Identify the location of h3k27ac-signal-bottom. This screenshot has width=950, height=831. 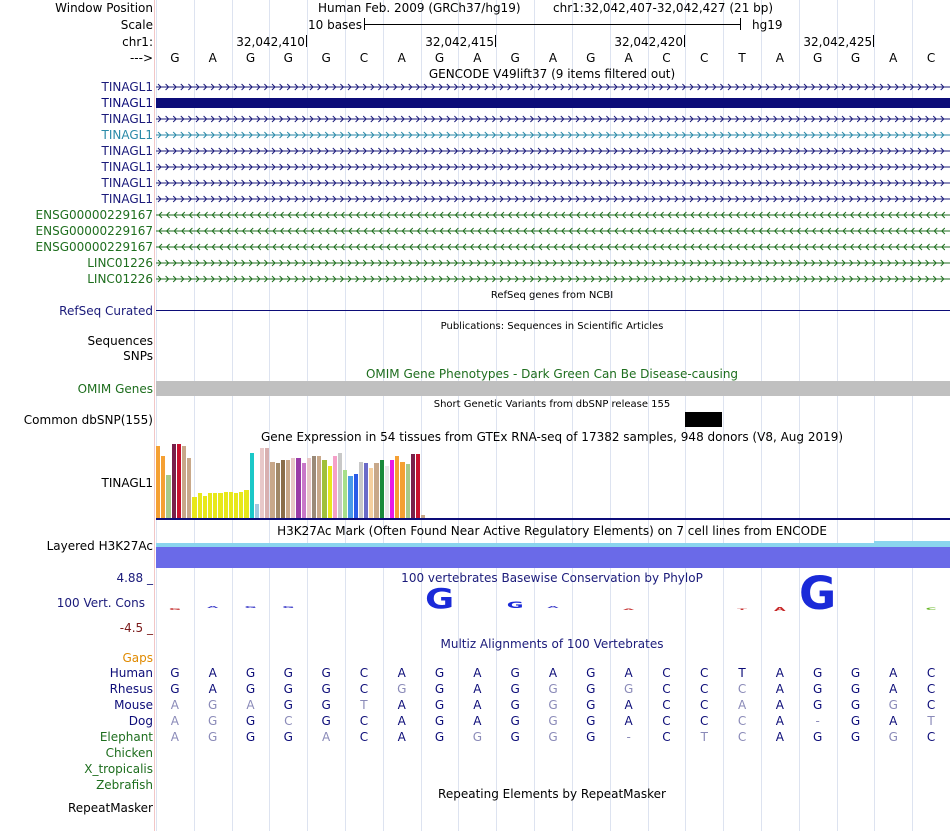
(553, 557).